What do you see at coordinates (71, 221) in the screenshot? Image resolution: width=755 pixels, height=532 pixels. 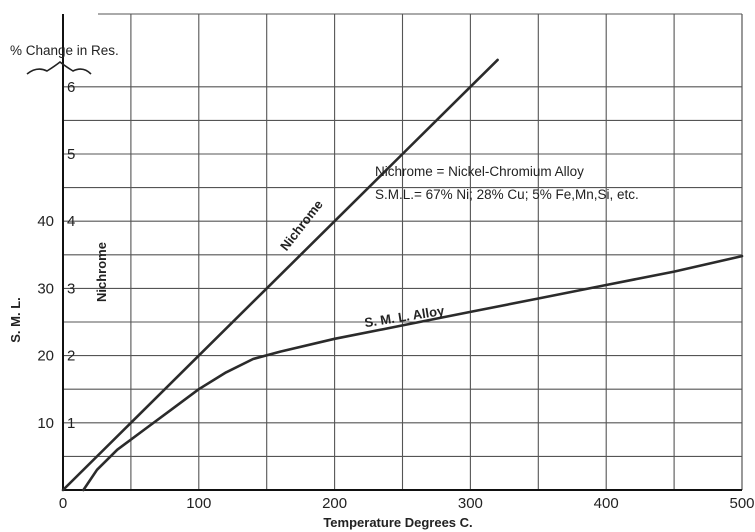 I see `pct-tick-label: 4` at bounding box center [71, 221].